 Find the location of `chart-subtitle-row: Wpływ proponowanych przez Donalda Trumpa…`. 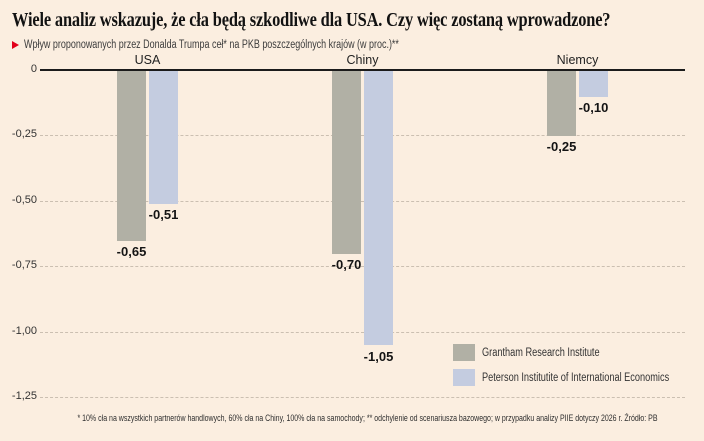

chart-subtitle-row: Wpływ proponowanych przez Donalda Trumpa… is located at coordinates (258, 45).